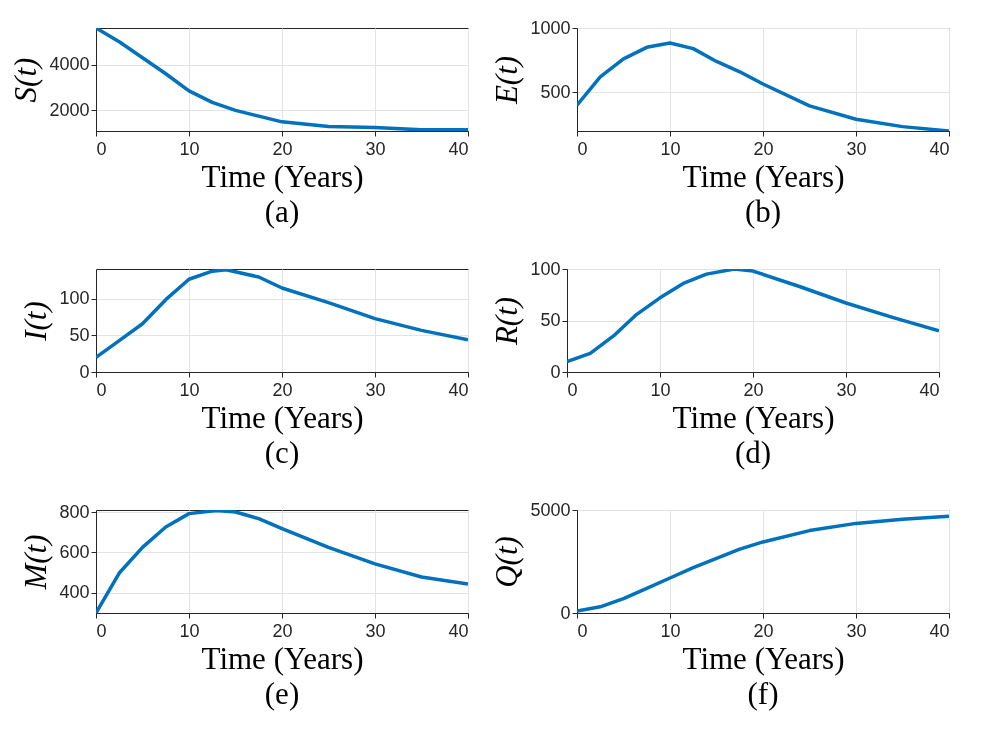 Image resolution: width=1004 pixels, height=755 pixels. What do you see at coordinates (282, 452) in the screenshot?
I see `text: (c)` at bounding box center [282, 452].